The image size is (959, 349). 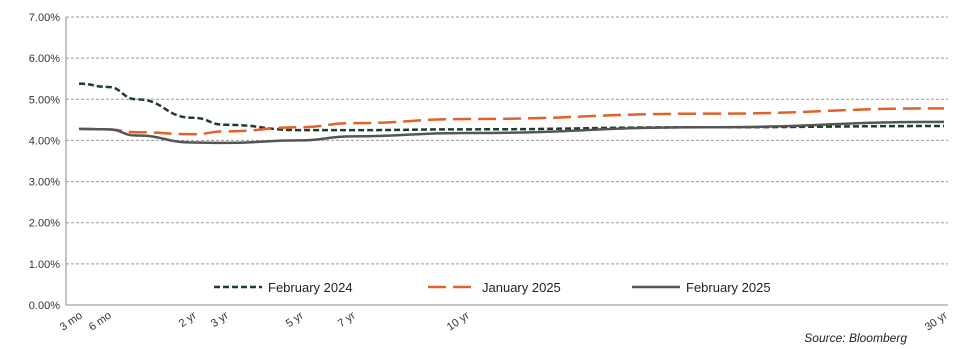 What do you see at coordinates (521, 287) in the screenshot?
I see `legend-label: January 2025` at bounding box center [521, 287].